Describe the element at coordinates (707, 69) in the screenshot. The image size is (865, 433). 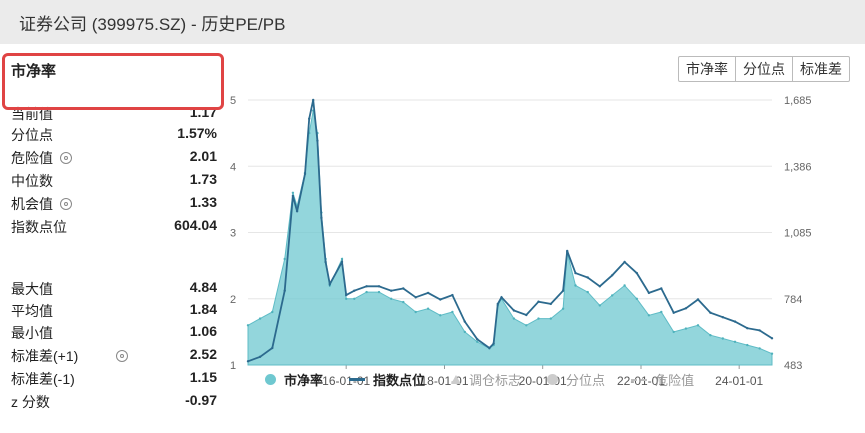
I see `pb-button: 市净率` at that location.